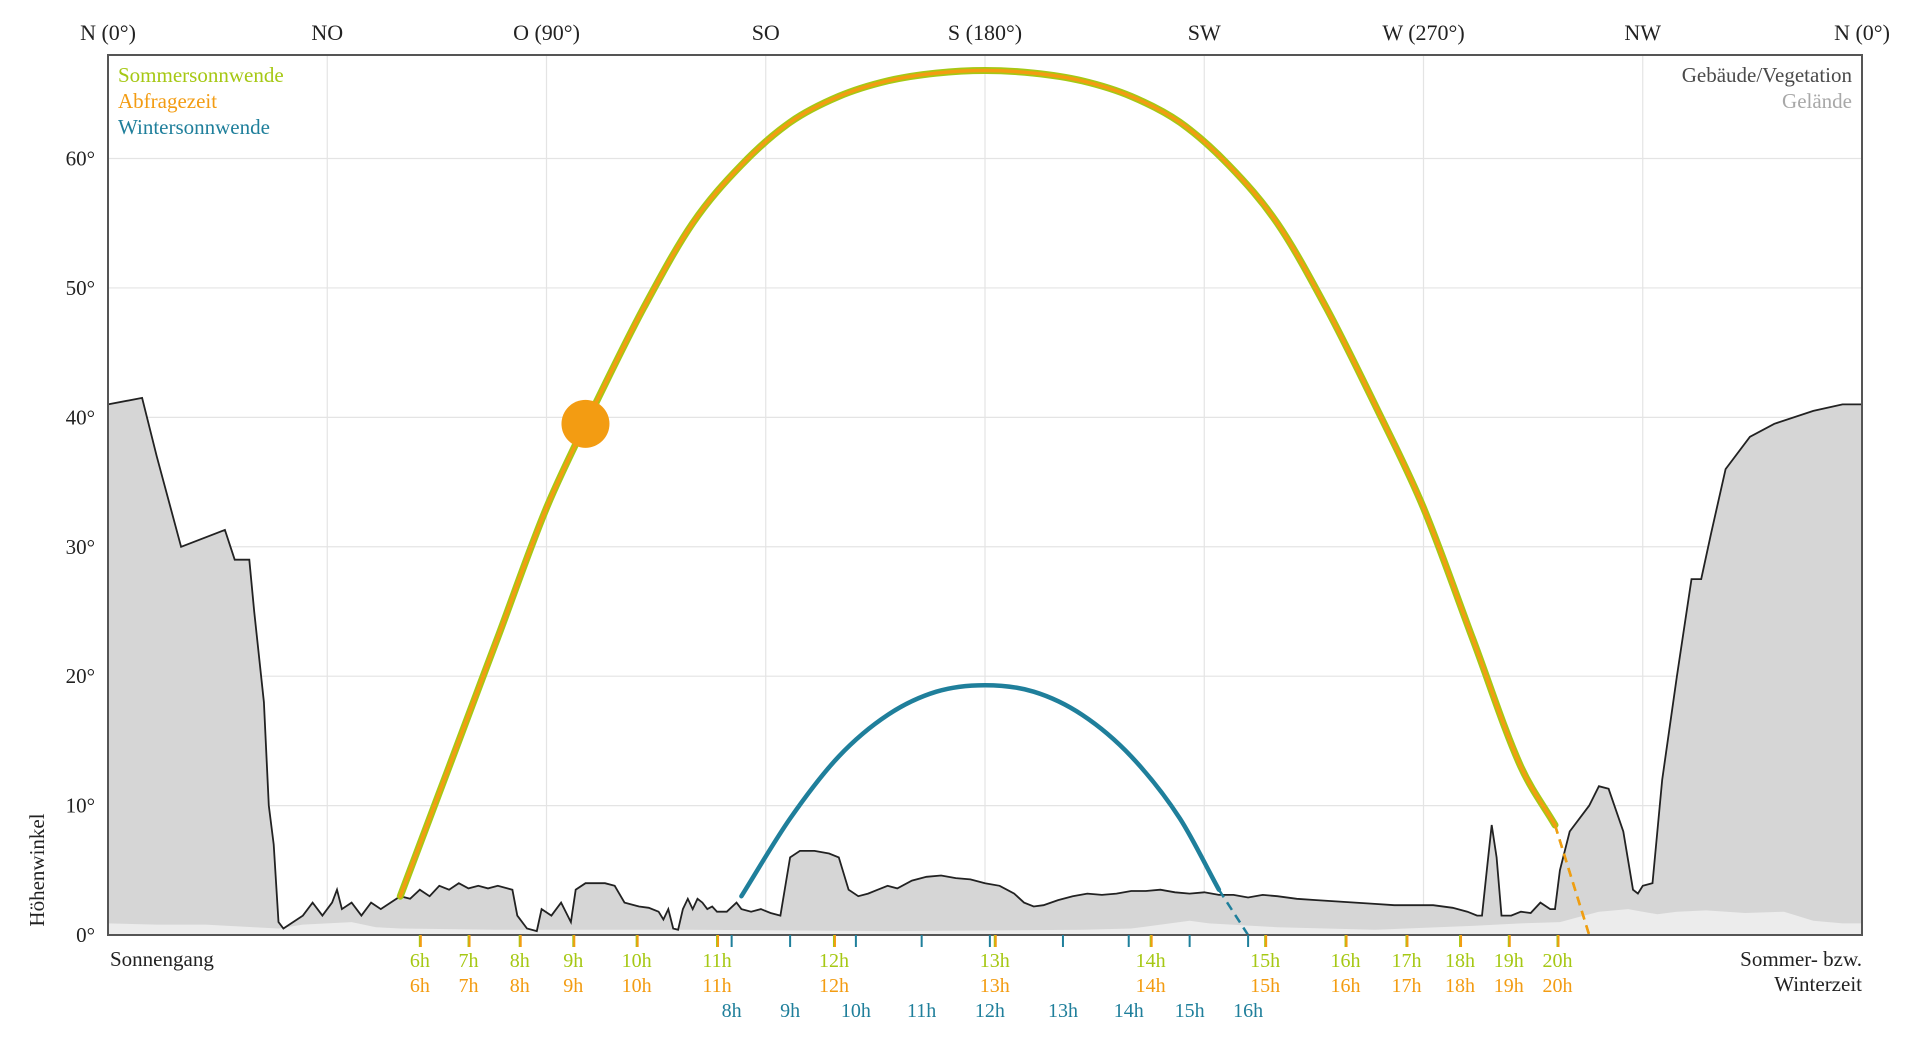 This screenshot has height=1049, width=1920. Describe the element at coordinates (1151, 961) in the screenshot. I see `summer-time-label-14h: 14h` at that location.